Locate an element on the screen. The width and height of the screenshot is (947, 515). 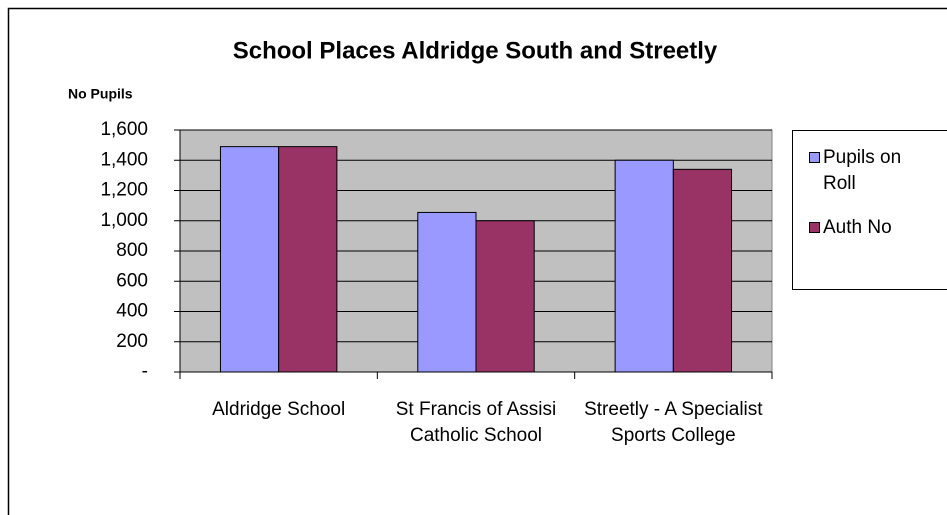
y-tick-label: - is located at coordinates (145, 371).